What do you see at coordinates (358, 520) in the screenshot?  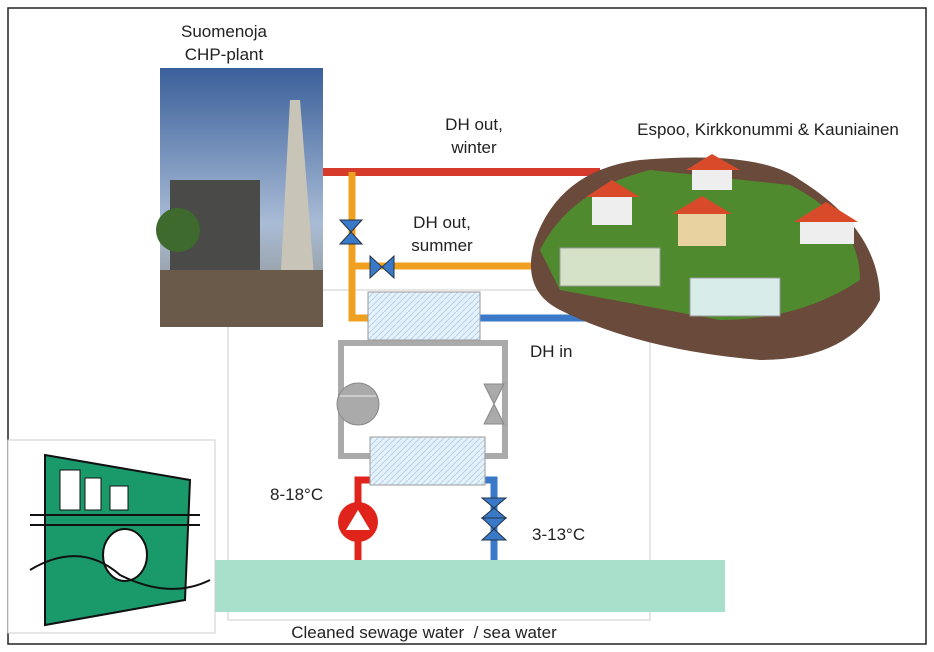 I see `pump` at bounding box center [358, 520].